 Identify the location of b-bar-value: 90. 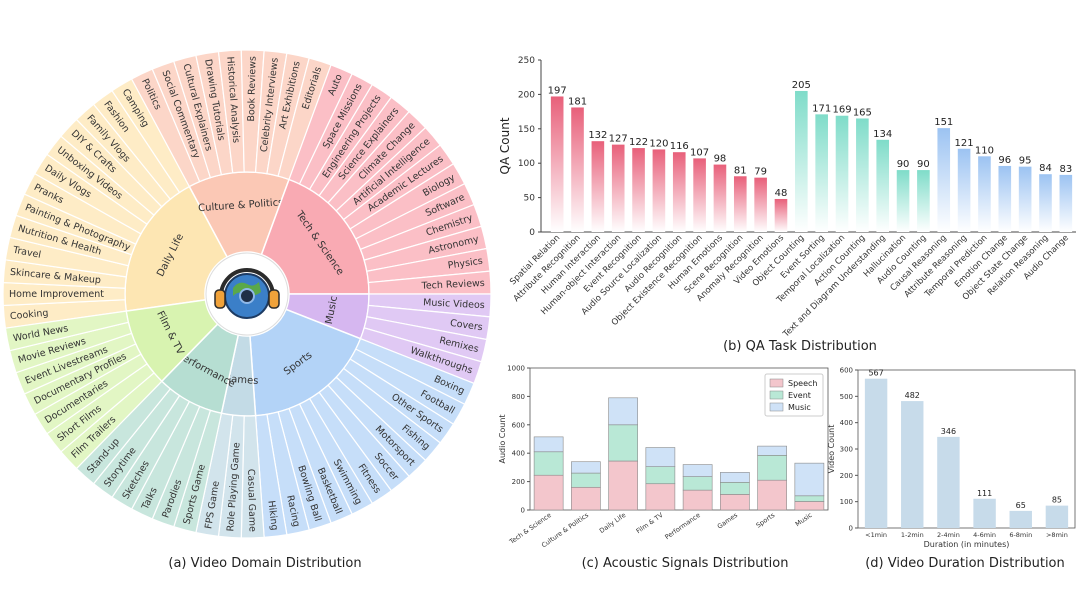
(903, 164).